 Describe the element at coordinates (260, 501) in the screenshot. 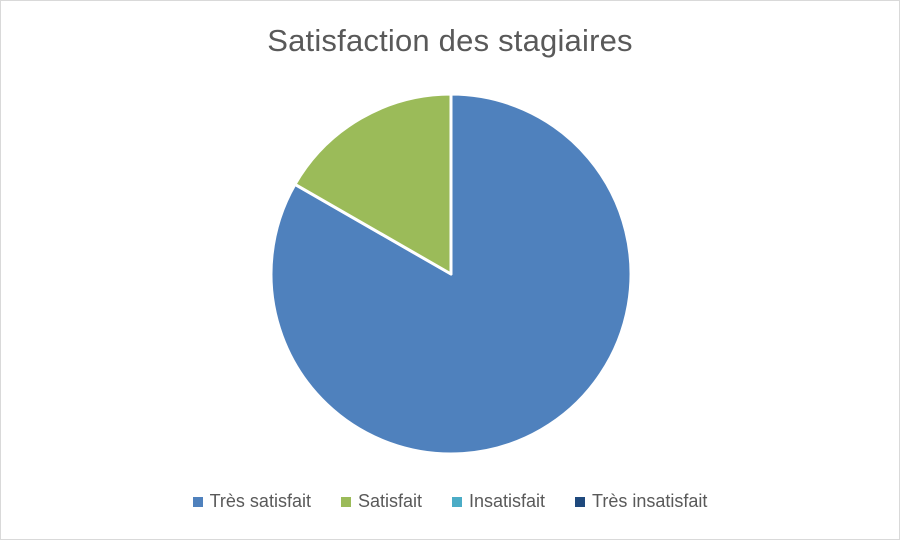

I see `legend-label-0: Très satisfait` at that location.